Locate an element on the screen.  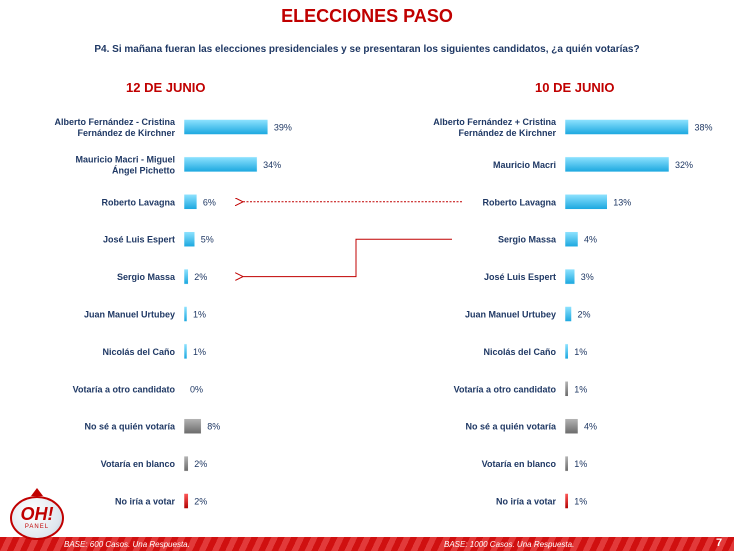
value-label: 5% is located at coordinates (207, 240).